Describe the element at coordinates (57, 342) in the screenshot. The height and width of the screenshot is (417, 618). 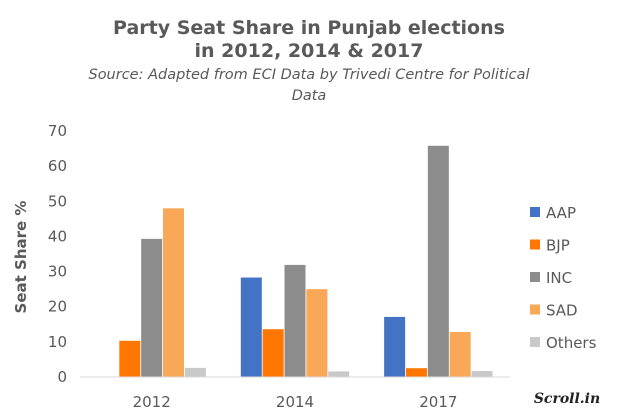
I see `y-tick-label: 10` at that location.